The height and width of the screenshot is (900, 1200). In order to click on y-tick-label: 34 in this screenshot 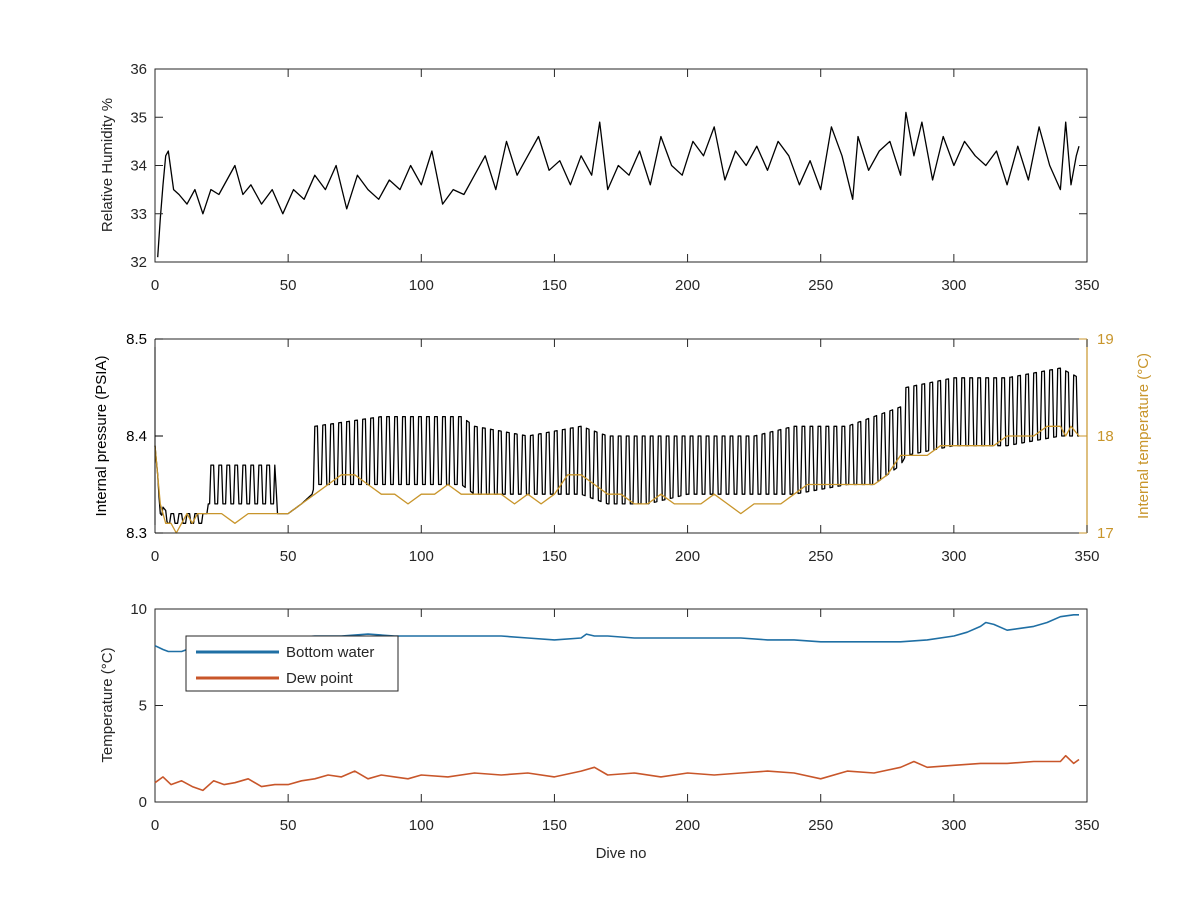, I will do `click(138, 166)`.